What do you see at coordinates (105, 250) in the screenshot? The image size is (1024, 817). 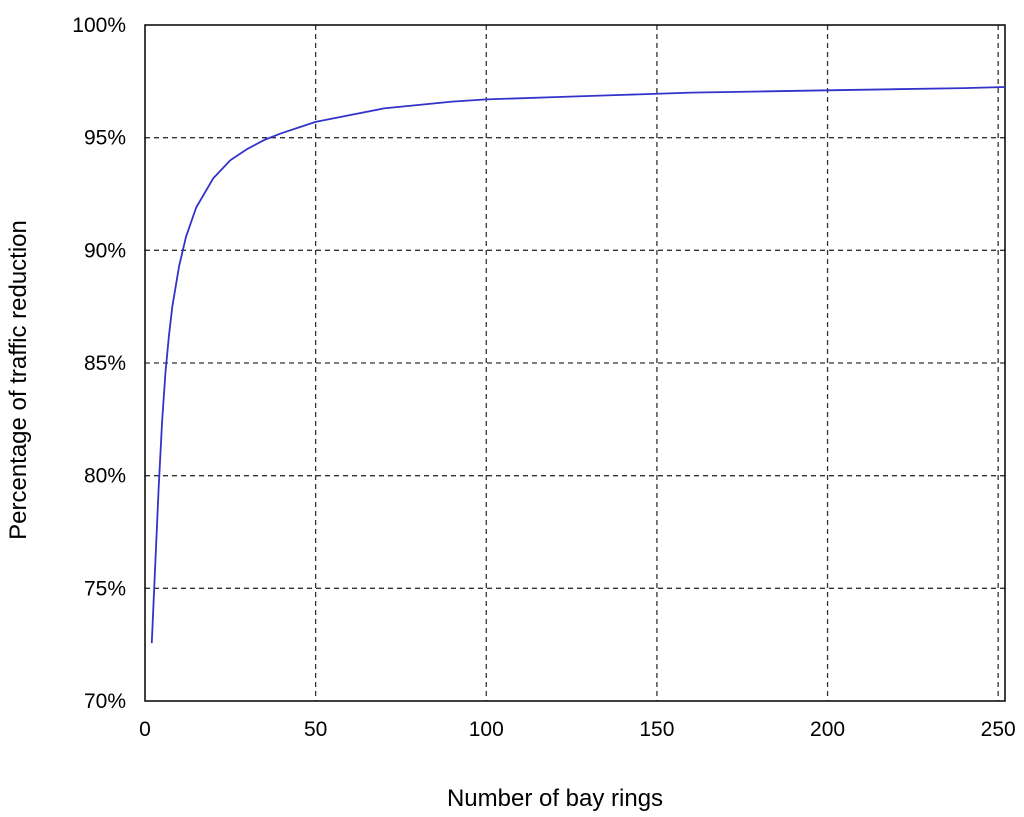 I see `y-tick-label: 90%` at bounding box center [105, 250].